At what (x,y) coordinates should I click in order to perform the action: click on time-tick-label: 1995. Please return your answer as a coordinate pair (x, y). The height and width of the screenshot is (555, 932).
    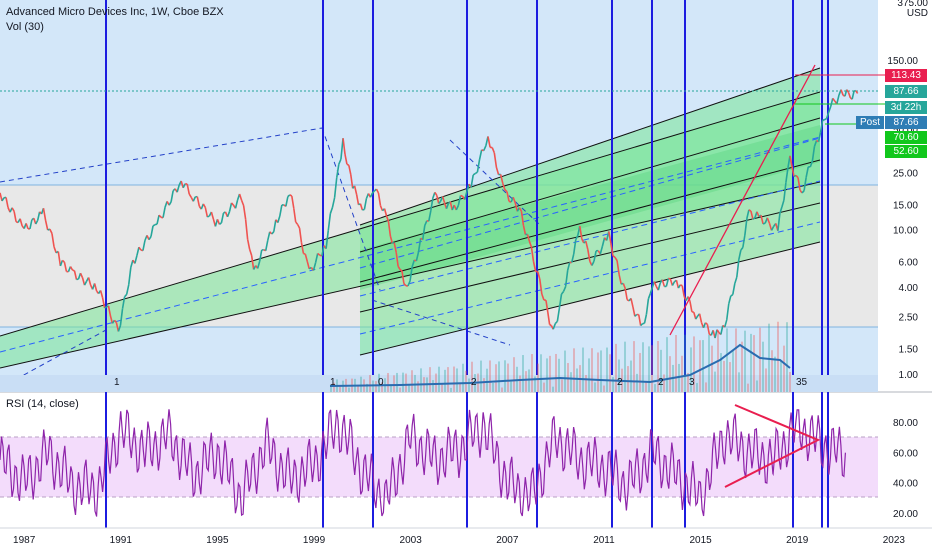
    Looking at the image, I should click on (217, 540).